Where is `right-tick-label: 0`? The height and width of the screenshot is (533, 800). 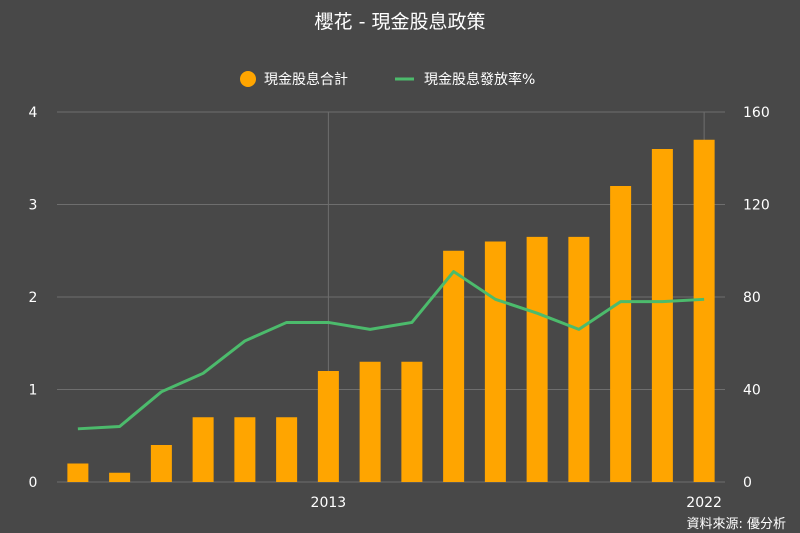
right-tick-label: 0 is located at coordinates (747, 483).